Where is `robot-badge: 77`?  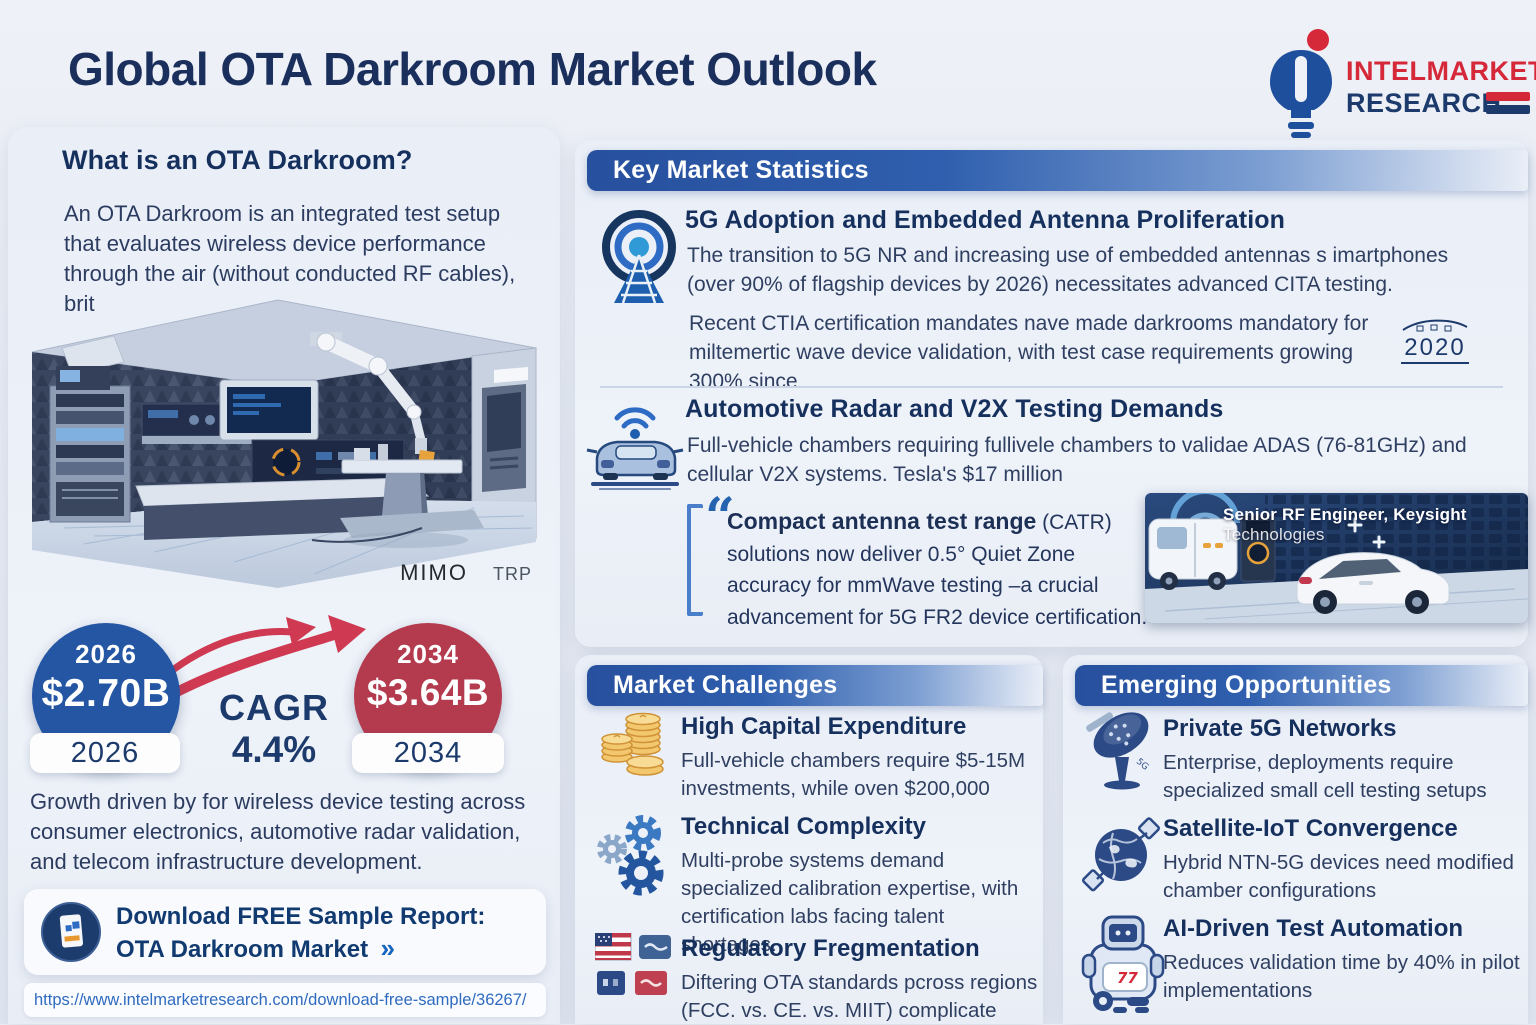 robot-badge: 77 is located at coordinates (1127, 978).